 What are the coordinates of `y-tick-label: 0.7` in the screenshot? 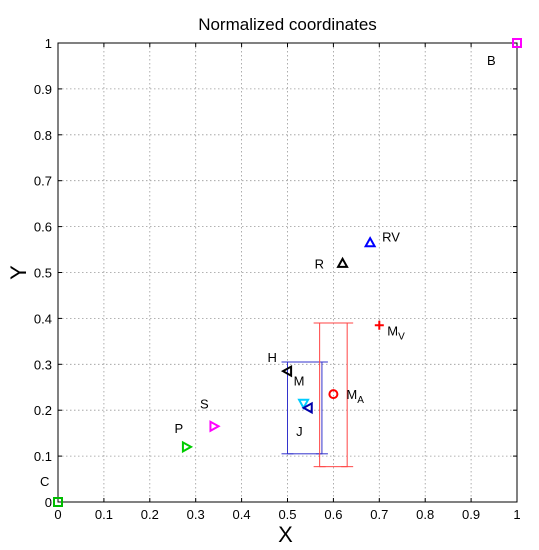 It's located at (43, 181).